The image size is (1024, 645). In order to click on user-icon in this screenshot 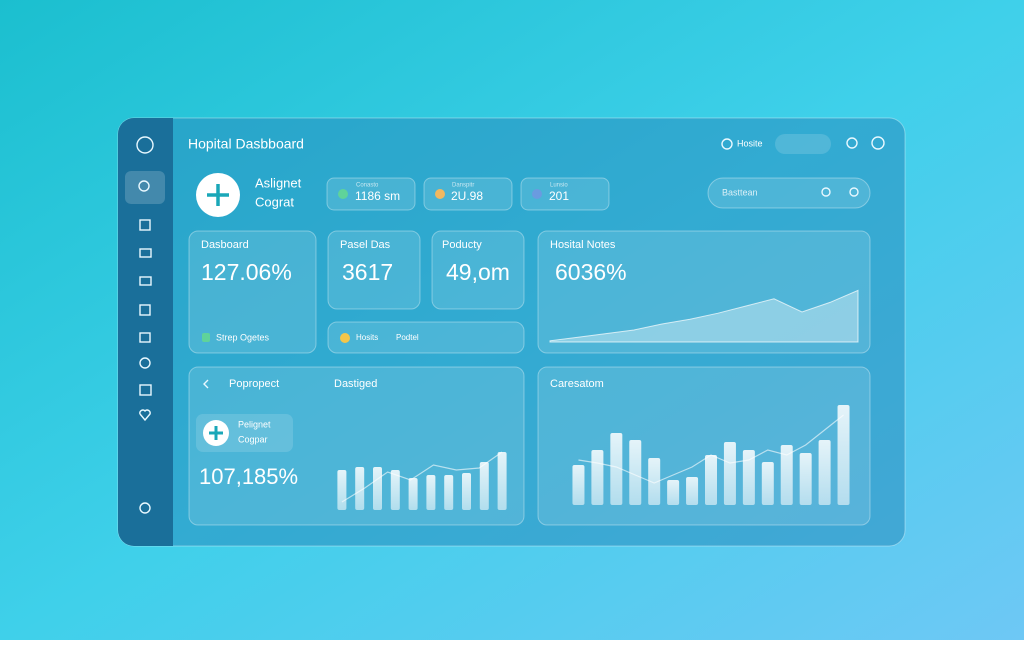, I will do `click(852, 143)`.